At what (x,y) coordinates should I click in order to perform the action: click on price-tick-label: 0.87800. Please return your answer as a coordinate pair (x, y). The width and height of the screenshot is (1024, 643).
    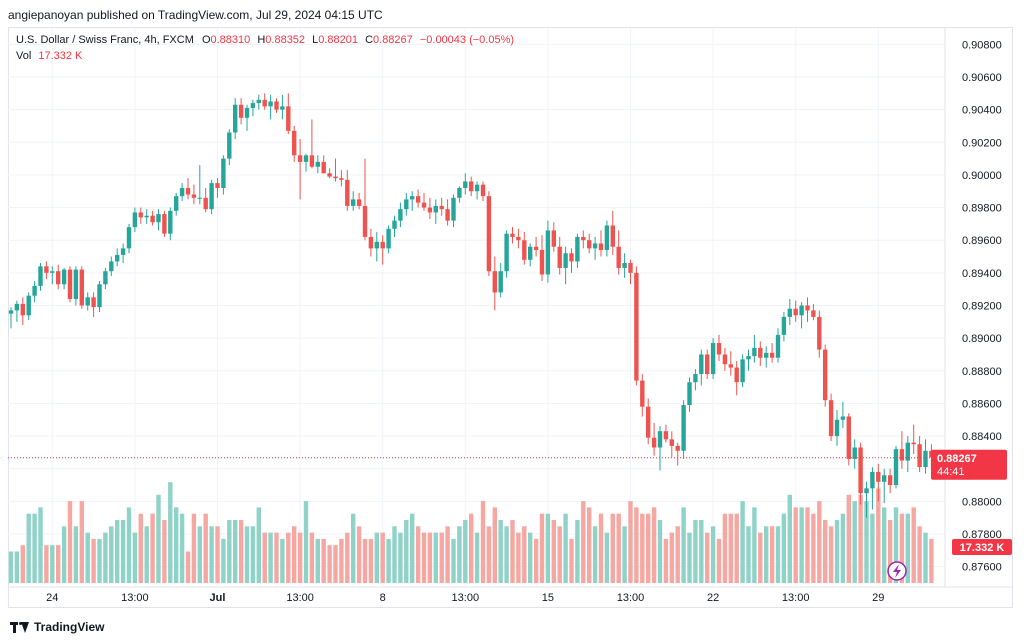
    Looking at the image, I should click on (982, 535).